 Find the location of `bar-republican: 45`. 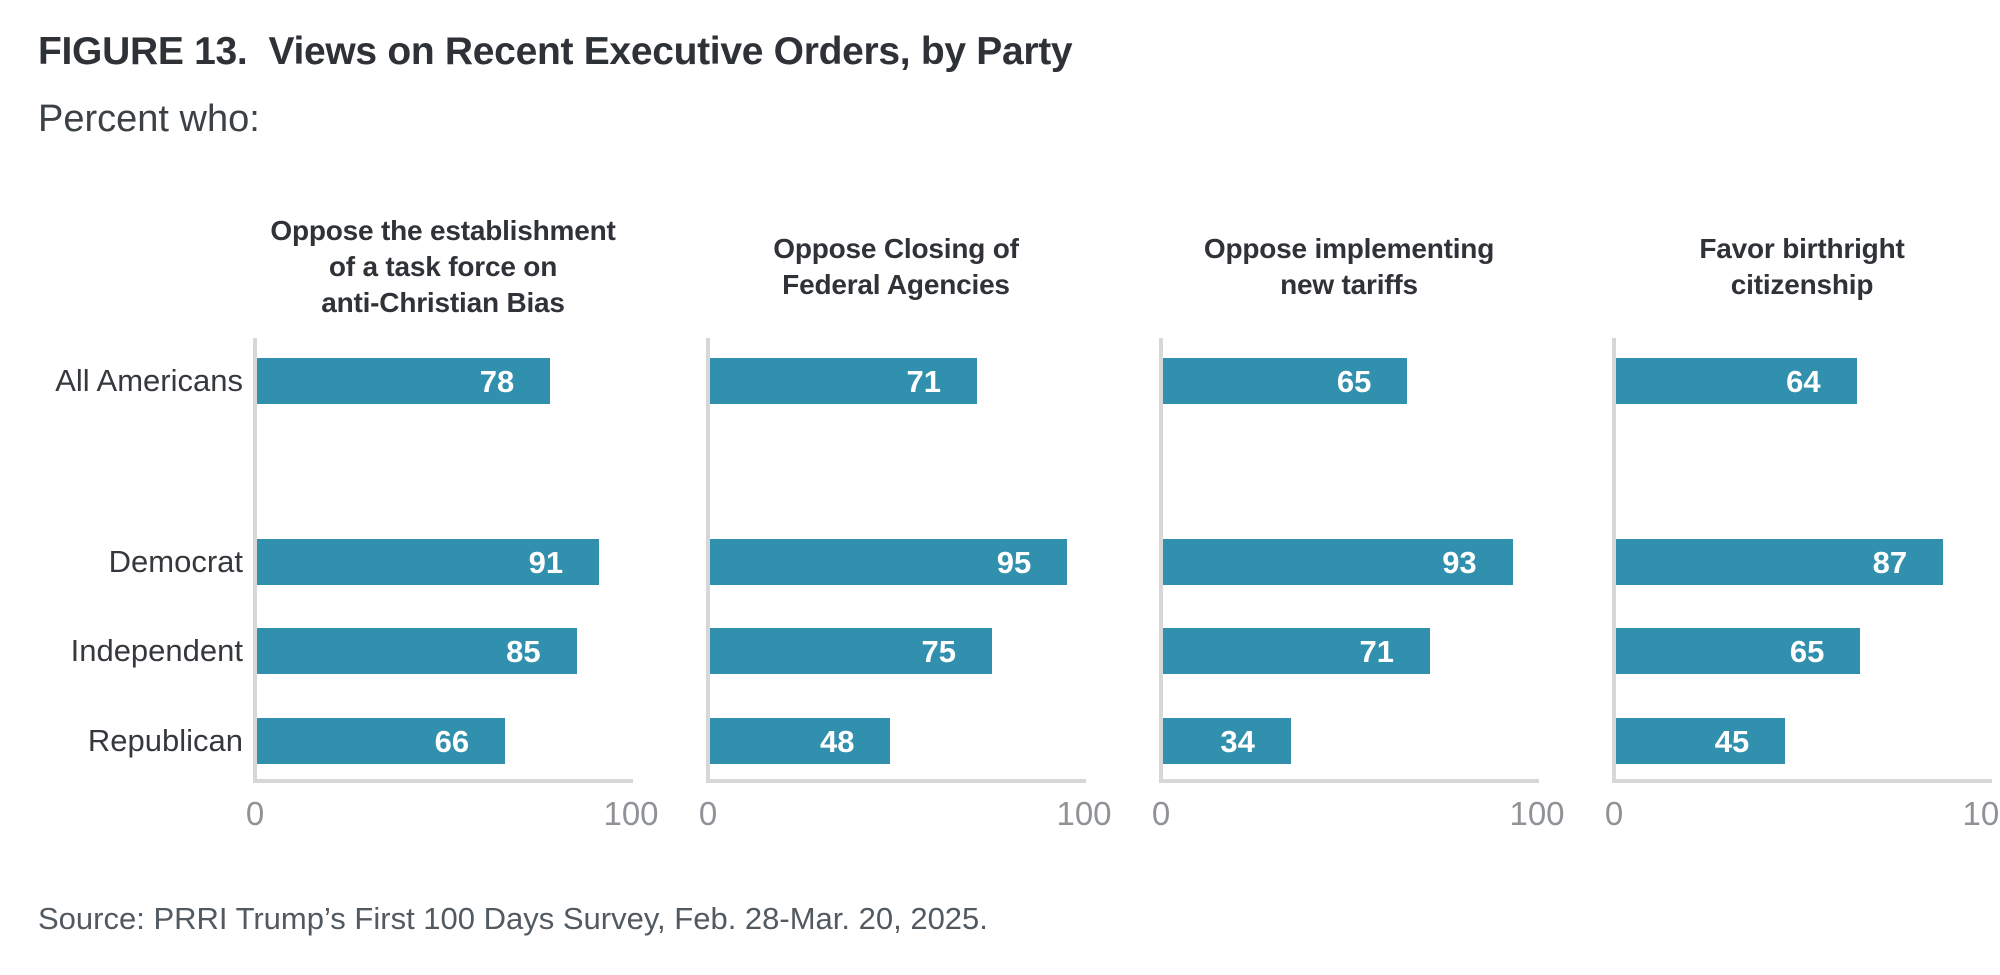

bar-republican: 45 is located at coordinates (1701, 741).